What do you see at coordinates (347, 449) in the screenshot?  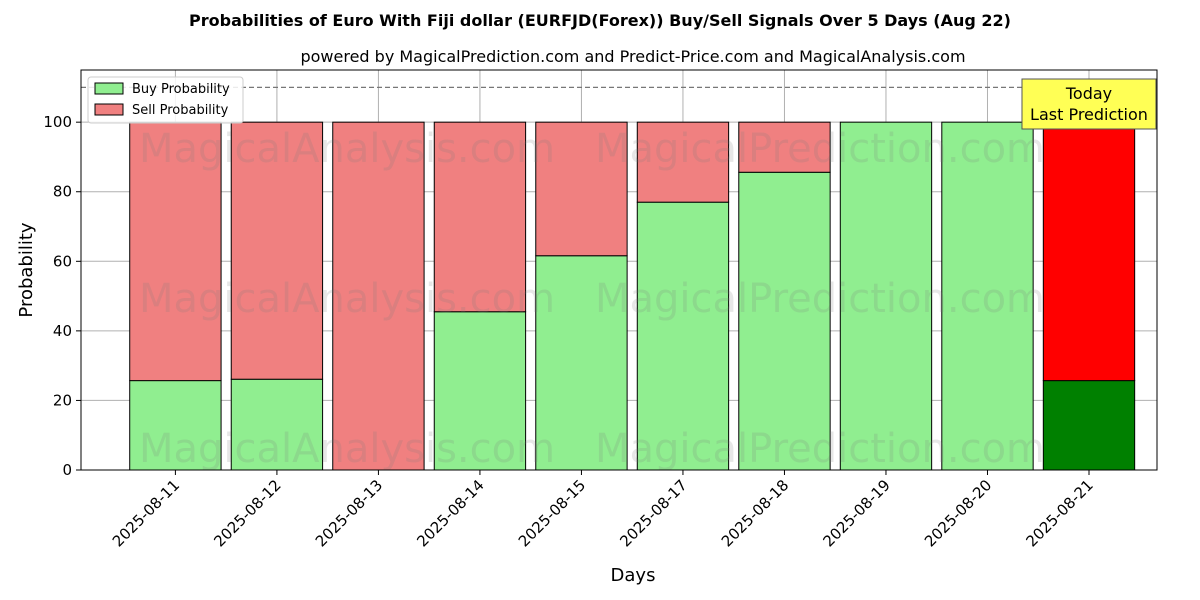 I see `watermark-analysis-2: MagicalAnalysis.com` at bounding box center [347, 449].